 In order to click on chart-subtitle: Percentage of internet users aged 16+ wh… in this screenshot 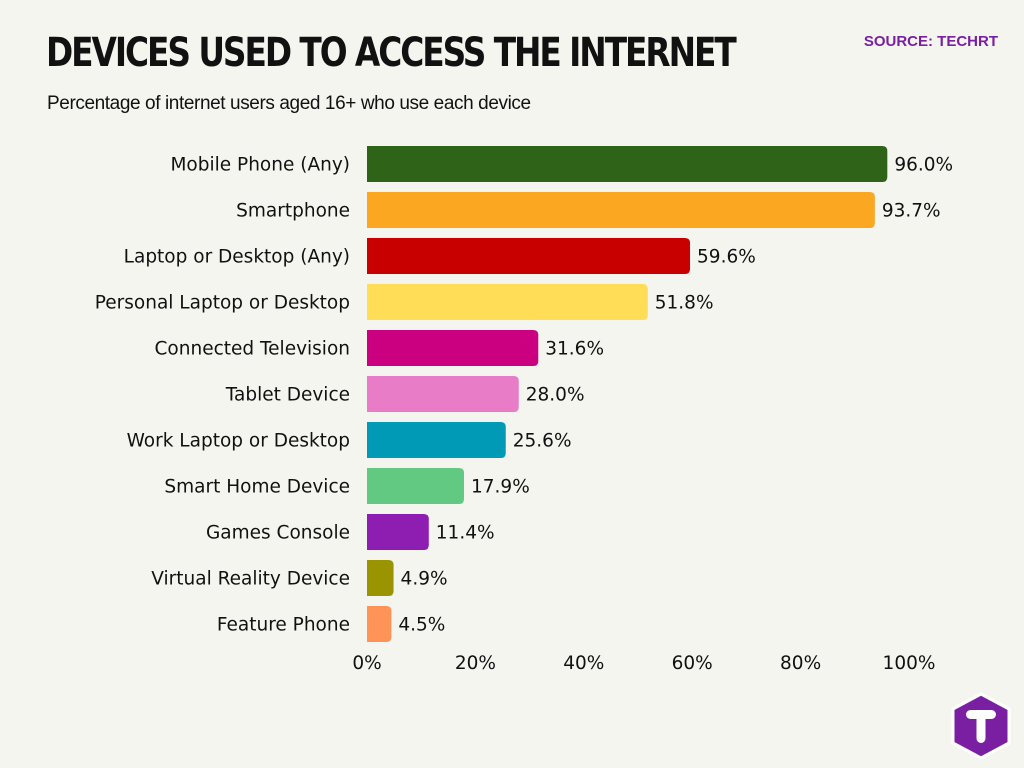, I will do `click(289, 103)`.